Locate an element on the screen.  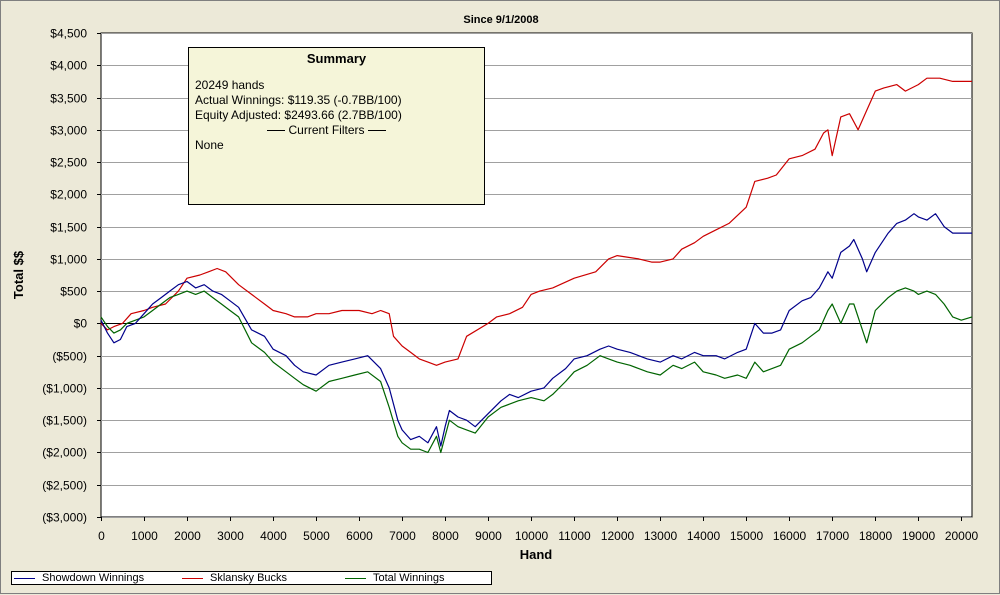
chart-title: Since 9/1/2008 is located at coordinates (500, 20).